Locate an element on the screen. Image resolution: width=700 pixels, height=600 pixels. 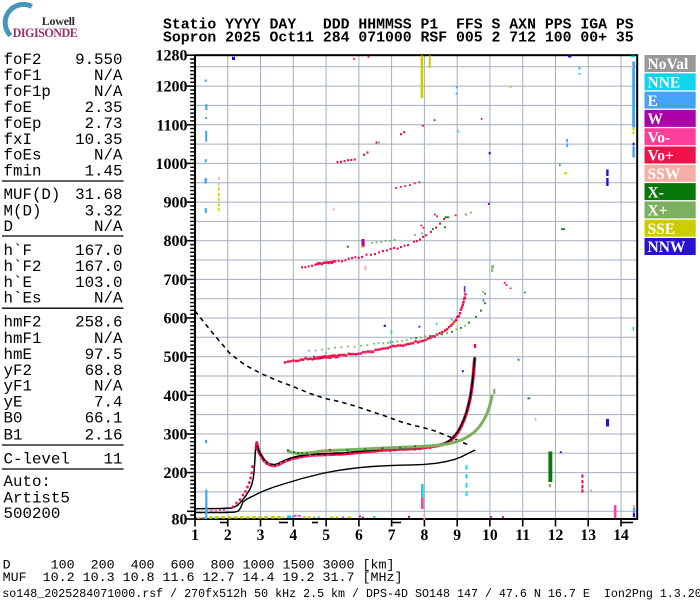
svg-text: SSE is located at coordinates (662, 229).